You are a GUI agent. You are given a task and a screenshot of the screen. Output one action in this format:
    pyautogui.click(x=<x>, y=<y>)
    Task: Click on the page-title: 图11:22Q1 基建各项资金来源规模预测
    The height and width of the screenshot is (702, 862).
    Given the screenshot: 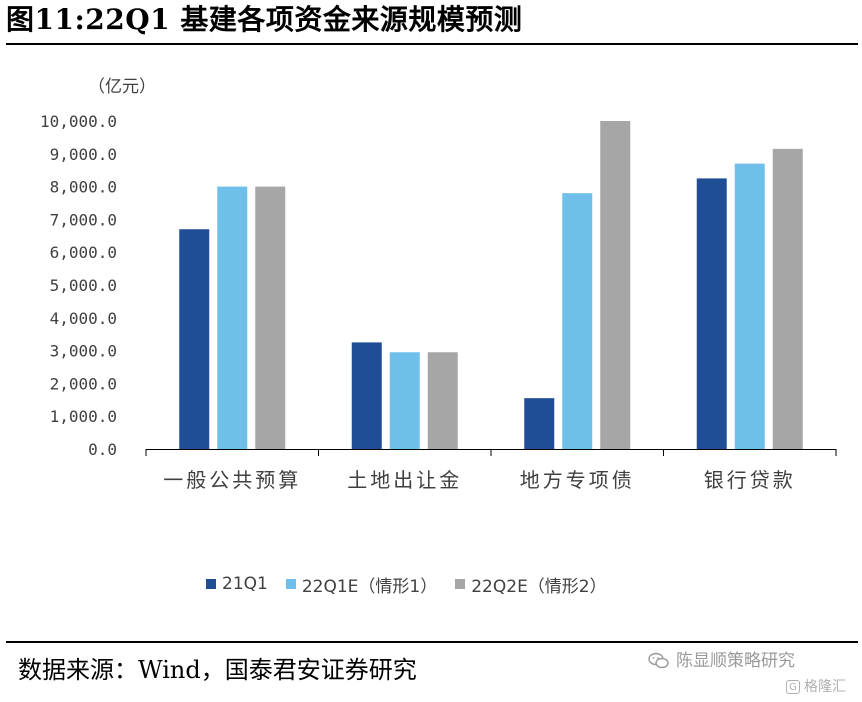 What is the action you would take?
    pyautogui.click(x=264, y=19)
    